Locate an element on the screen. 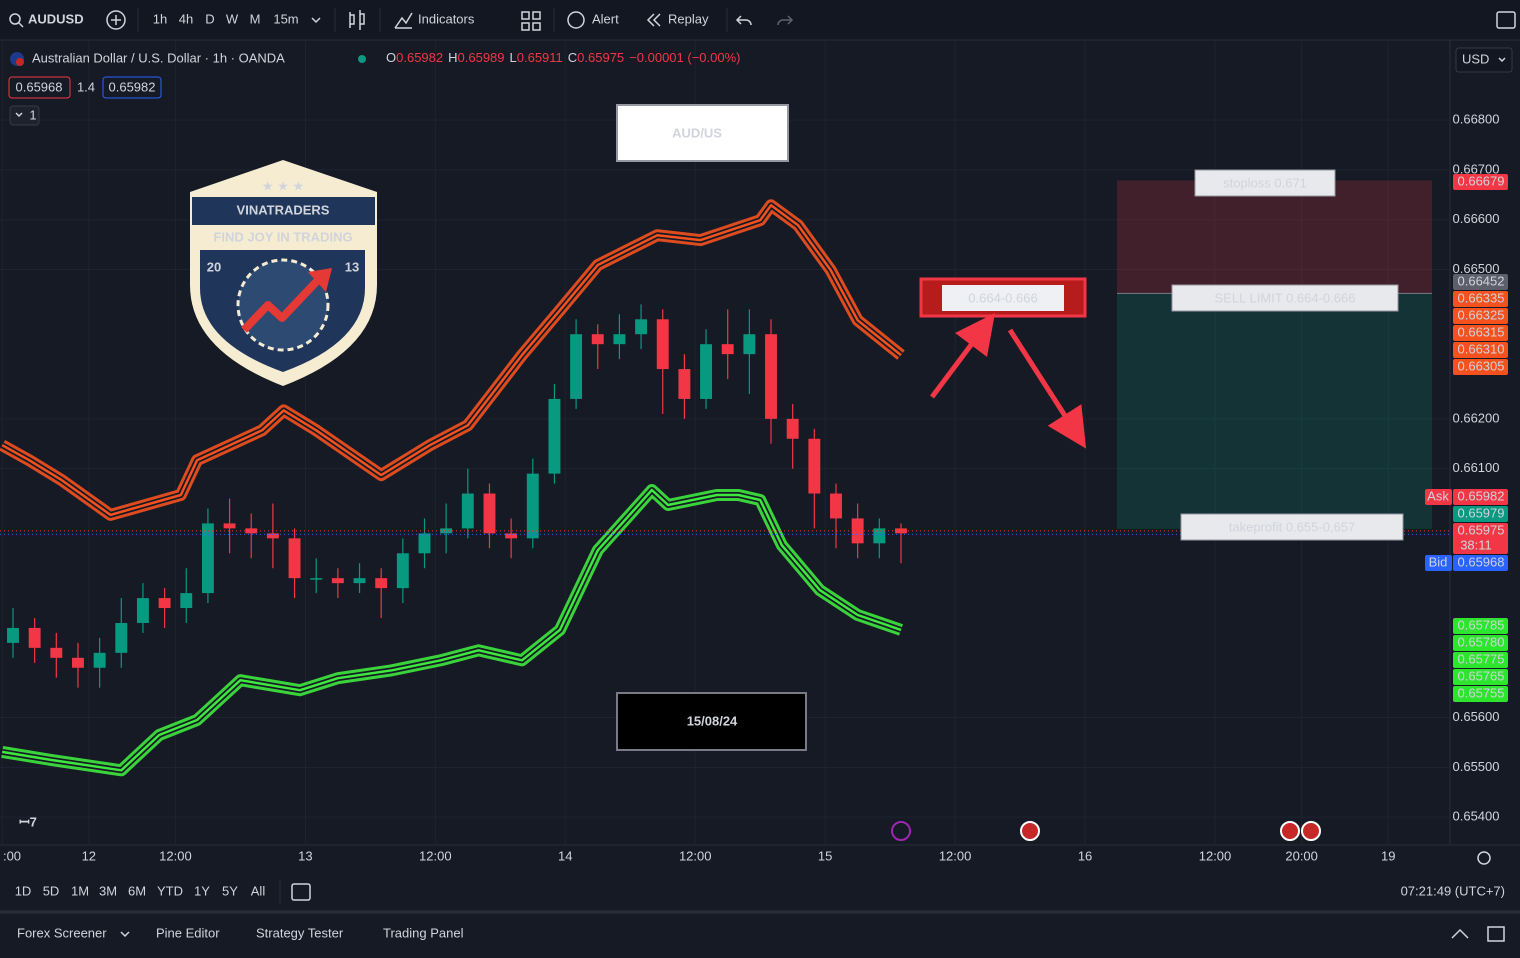 The image size is (1520, 958). intervals: 1h 4h D W M 15m is located at coordinates (226, 18).